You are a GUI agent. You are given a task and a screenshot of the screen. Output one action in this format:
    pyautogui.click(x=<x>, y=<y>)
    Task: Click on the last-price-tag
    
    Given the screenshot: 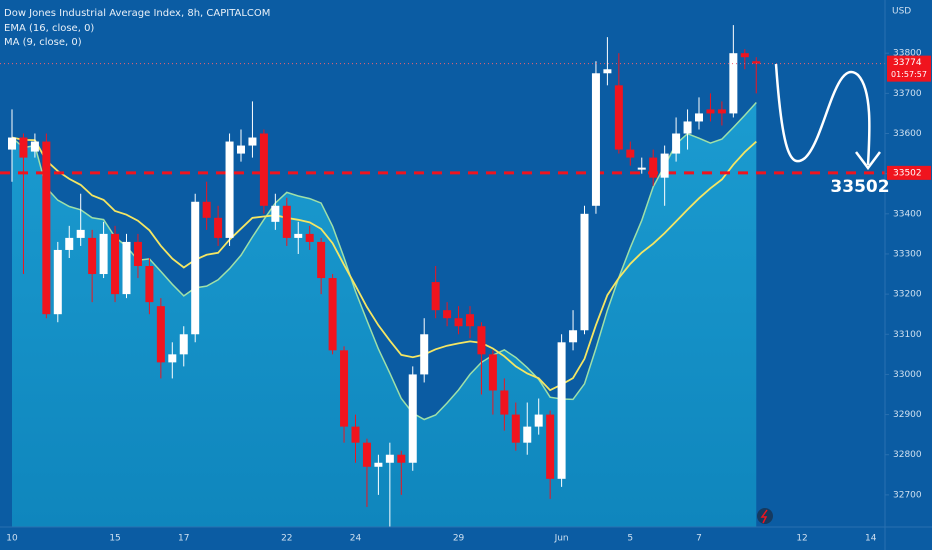 What is the action you would take?
    pyautogui.click(x=909, y=68)
    